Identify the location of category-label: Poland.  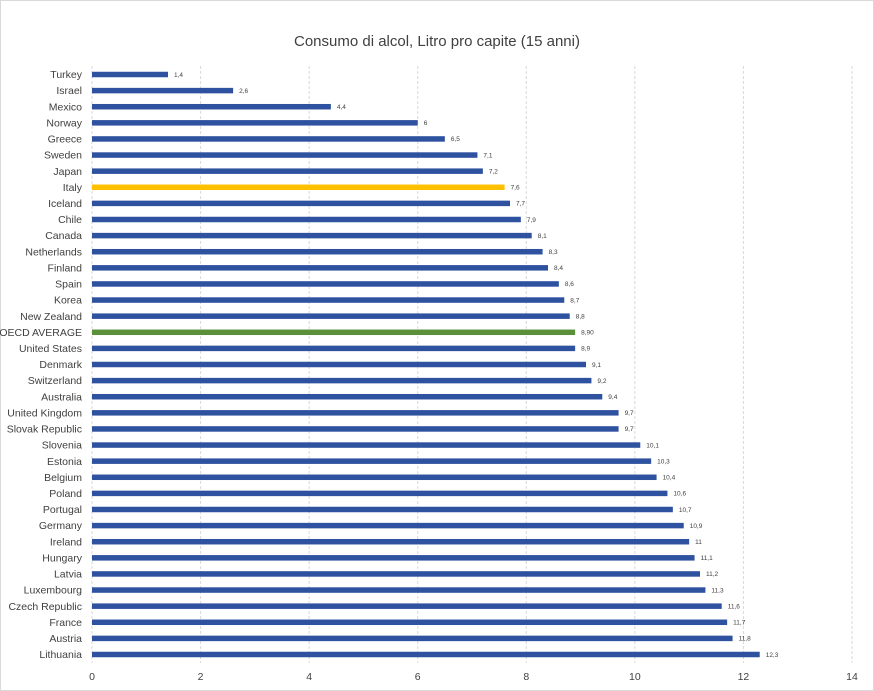
(65, 494).